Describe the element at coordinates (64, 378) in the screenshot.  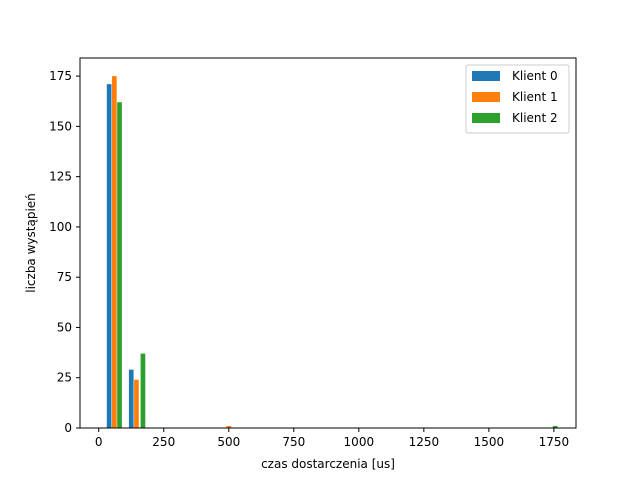
I see `y-tick-label: 25` at that location.